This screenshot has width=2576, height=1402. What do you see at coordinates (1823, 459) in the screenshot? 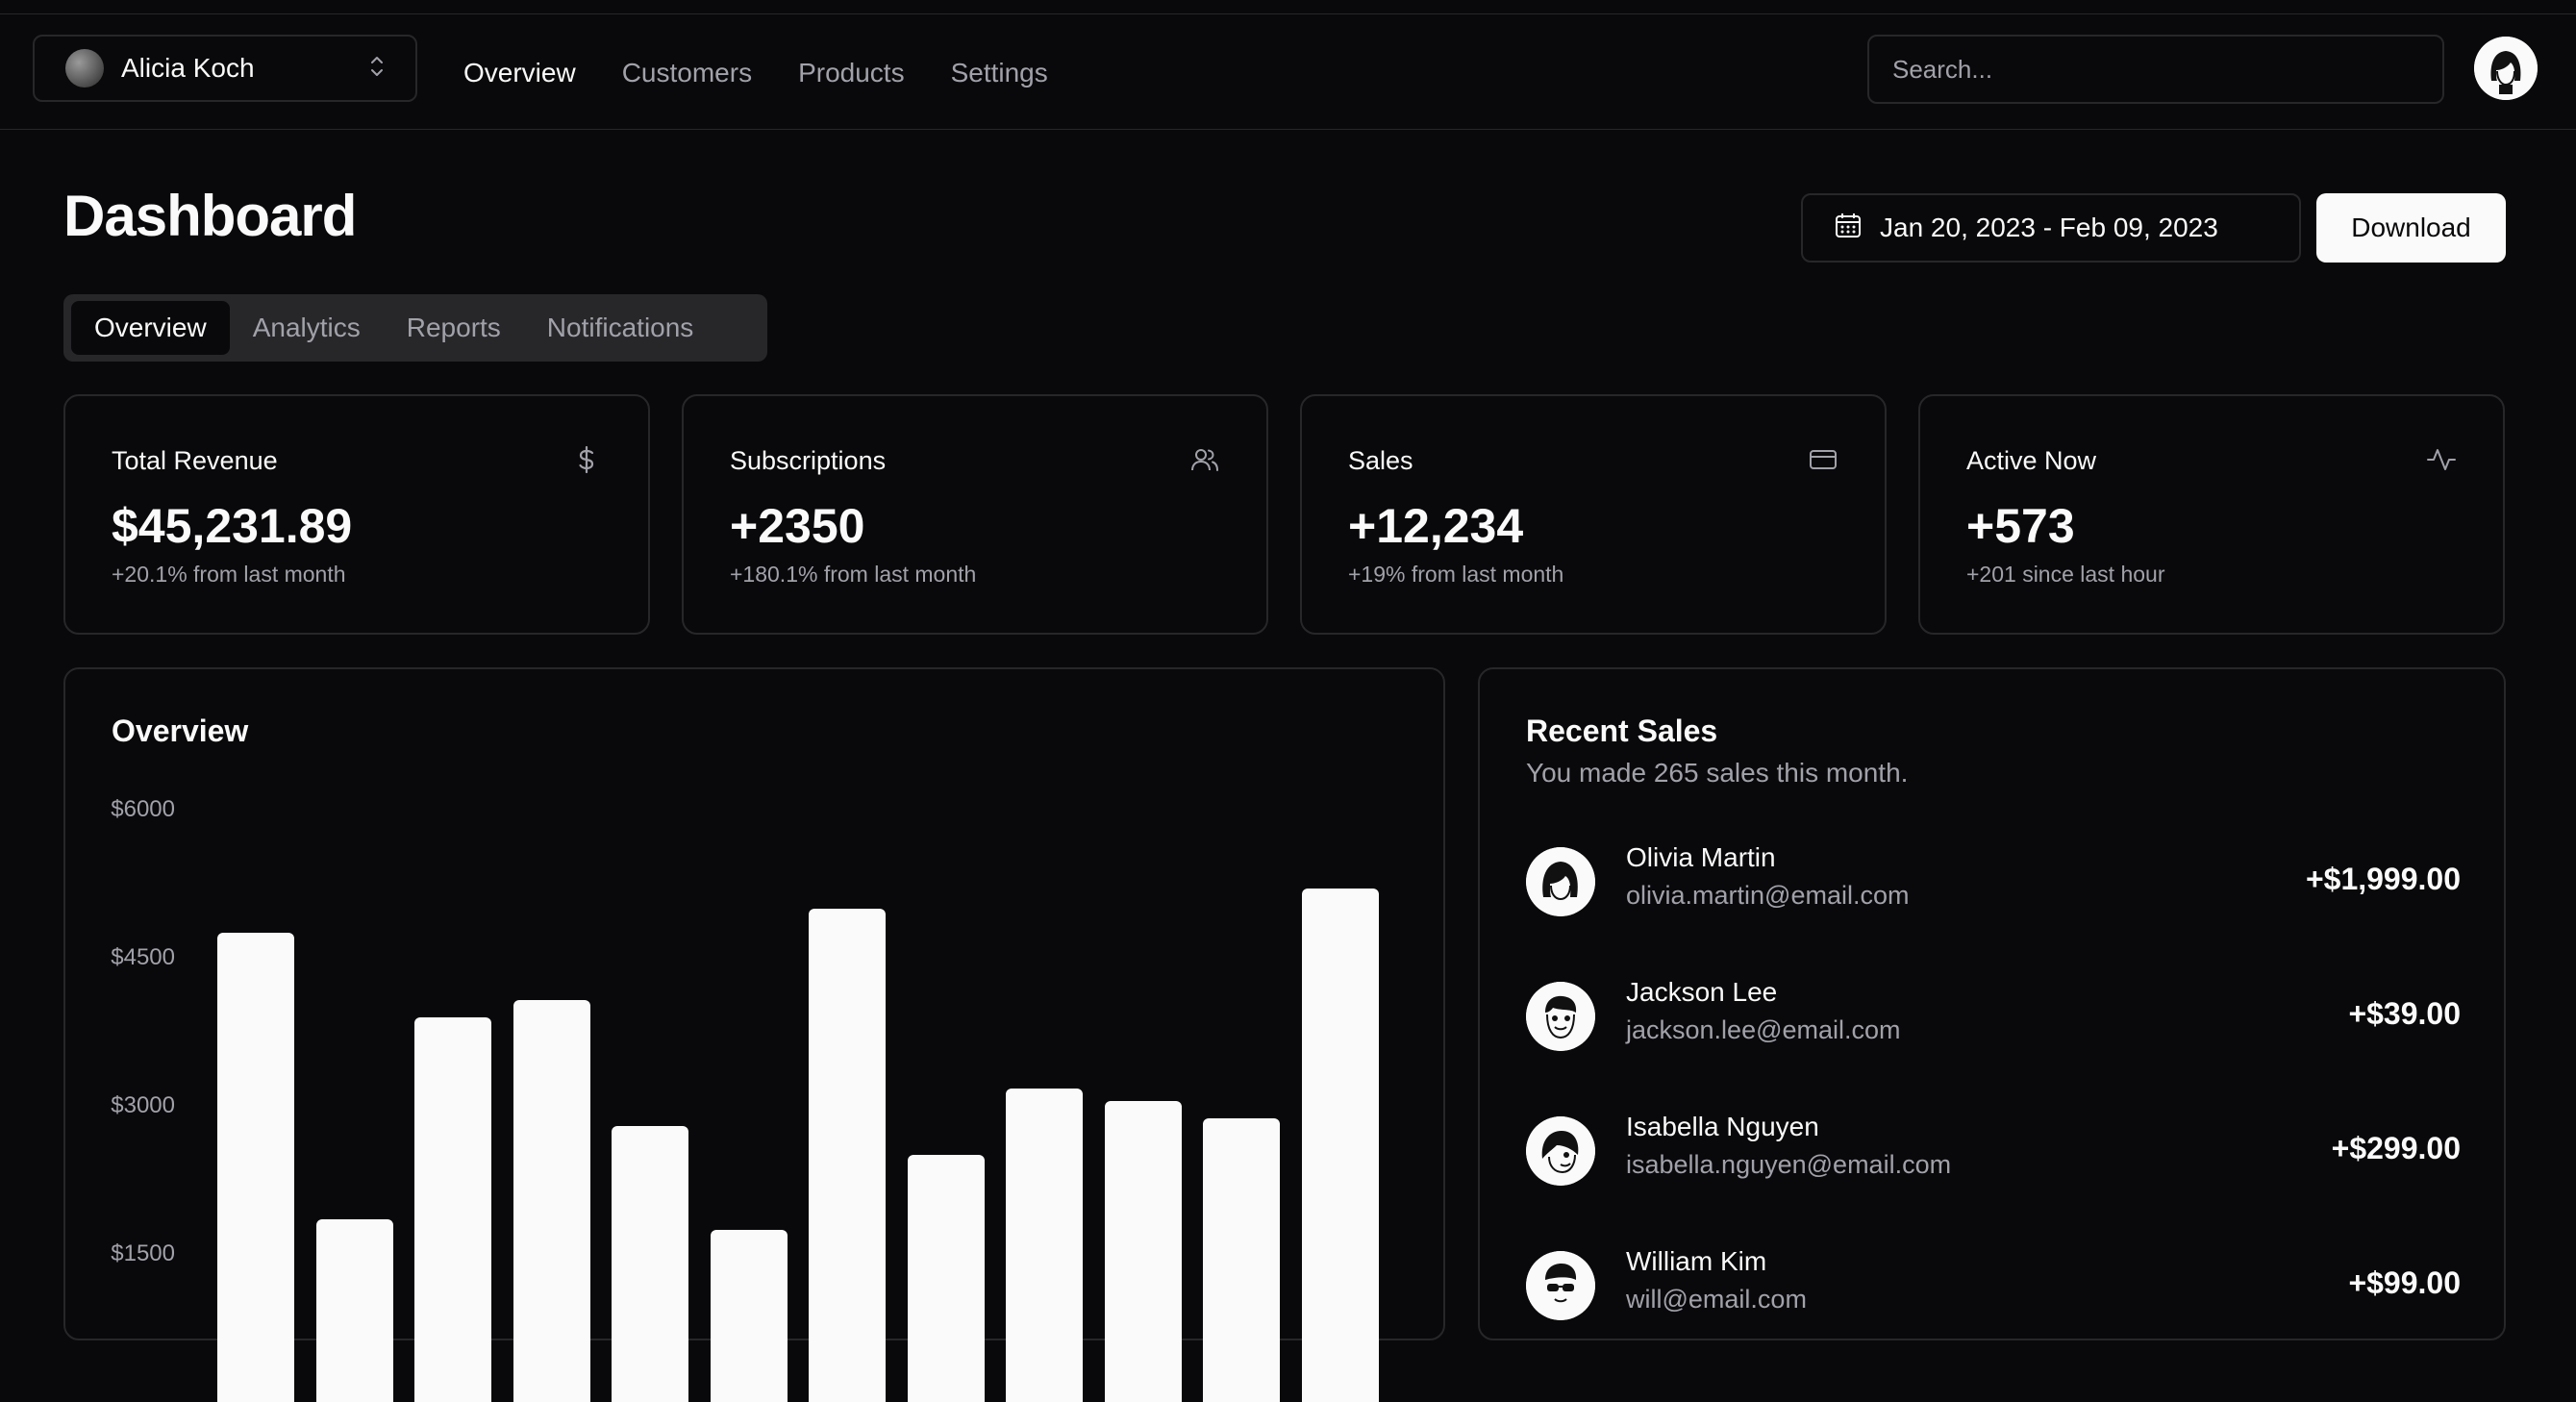
I see `credit-card-icon` at bounding box center [1823, 459].